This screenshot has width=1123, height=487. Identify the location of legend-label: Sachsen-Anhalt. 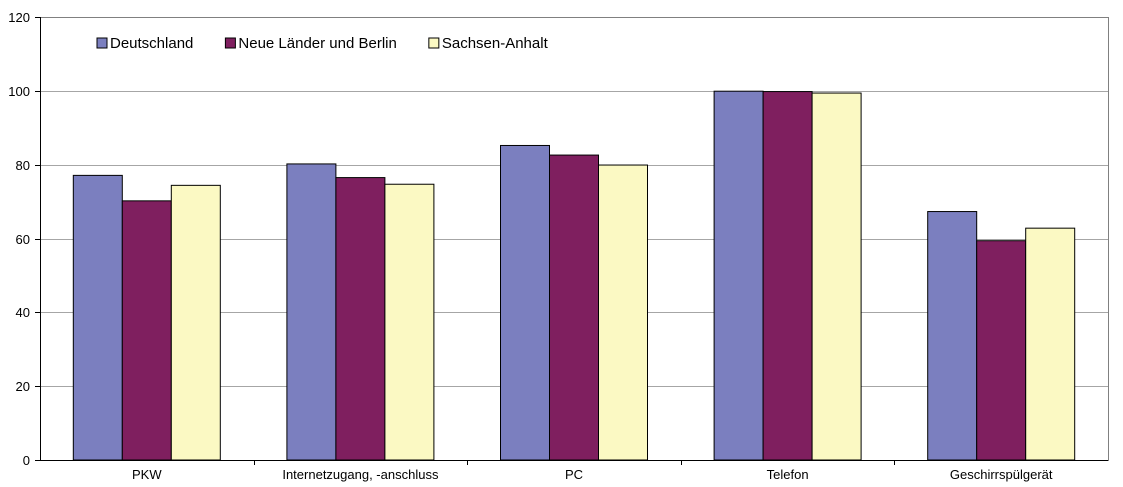
(495, 43).